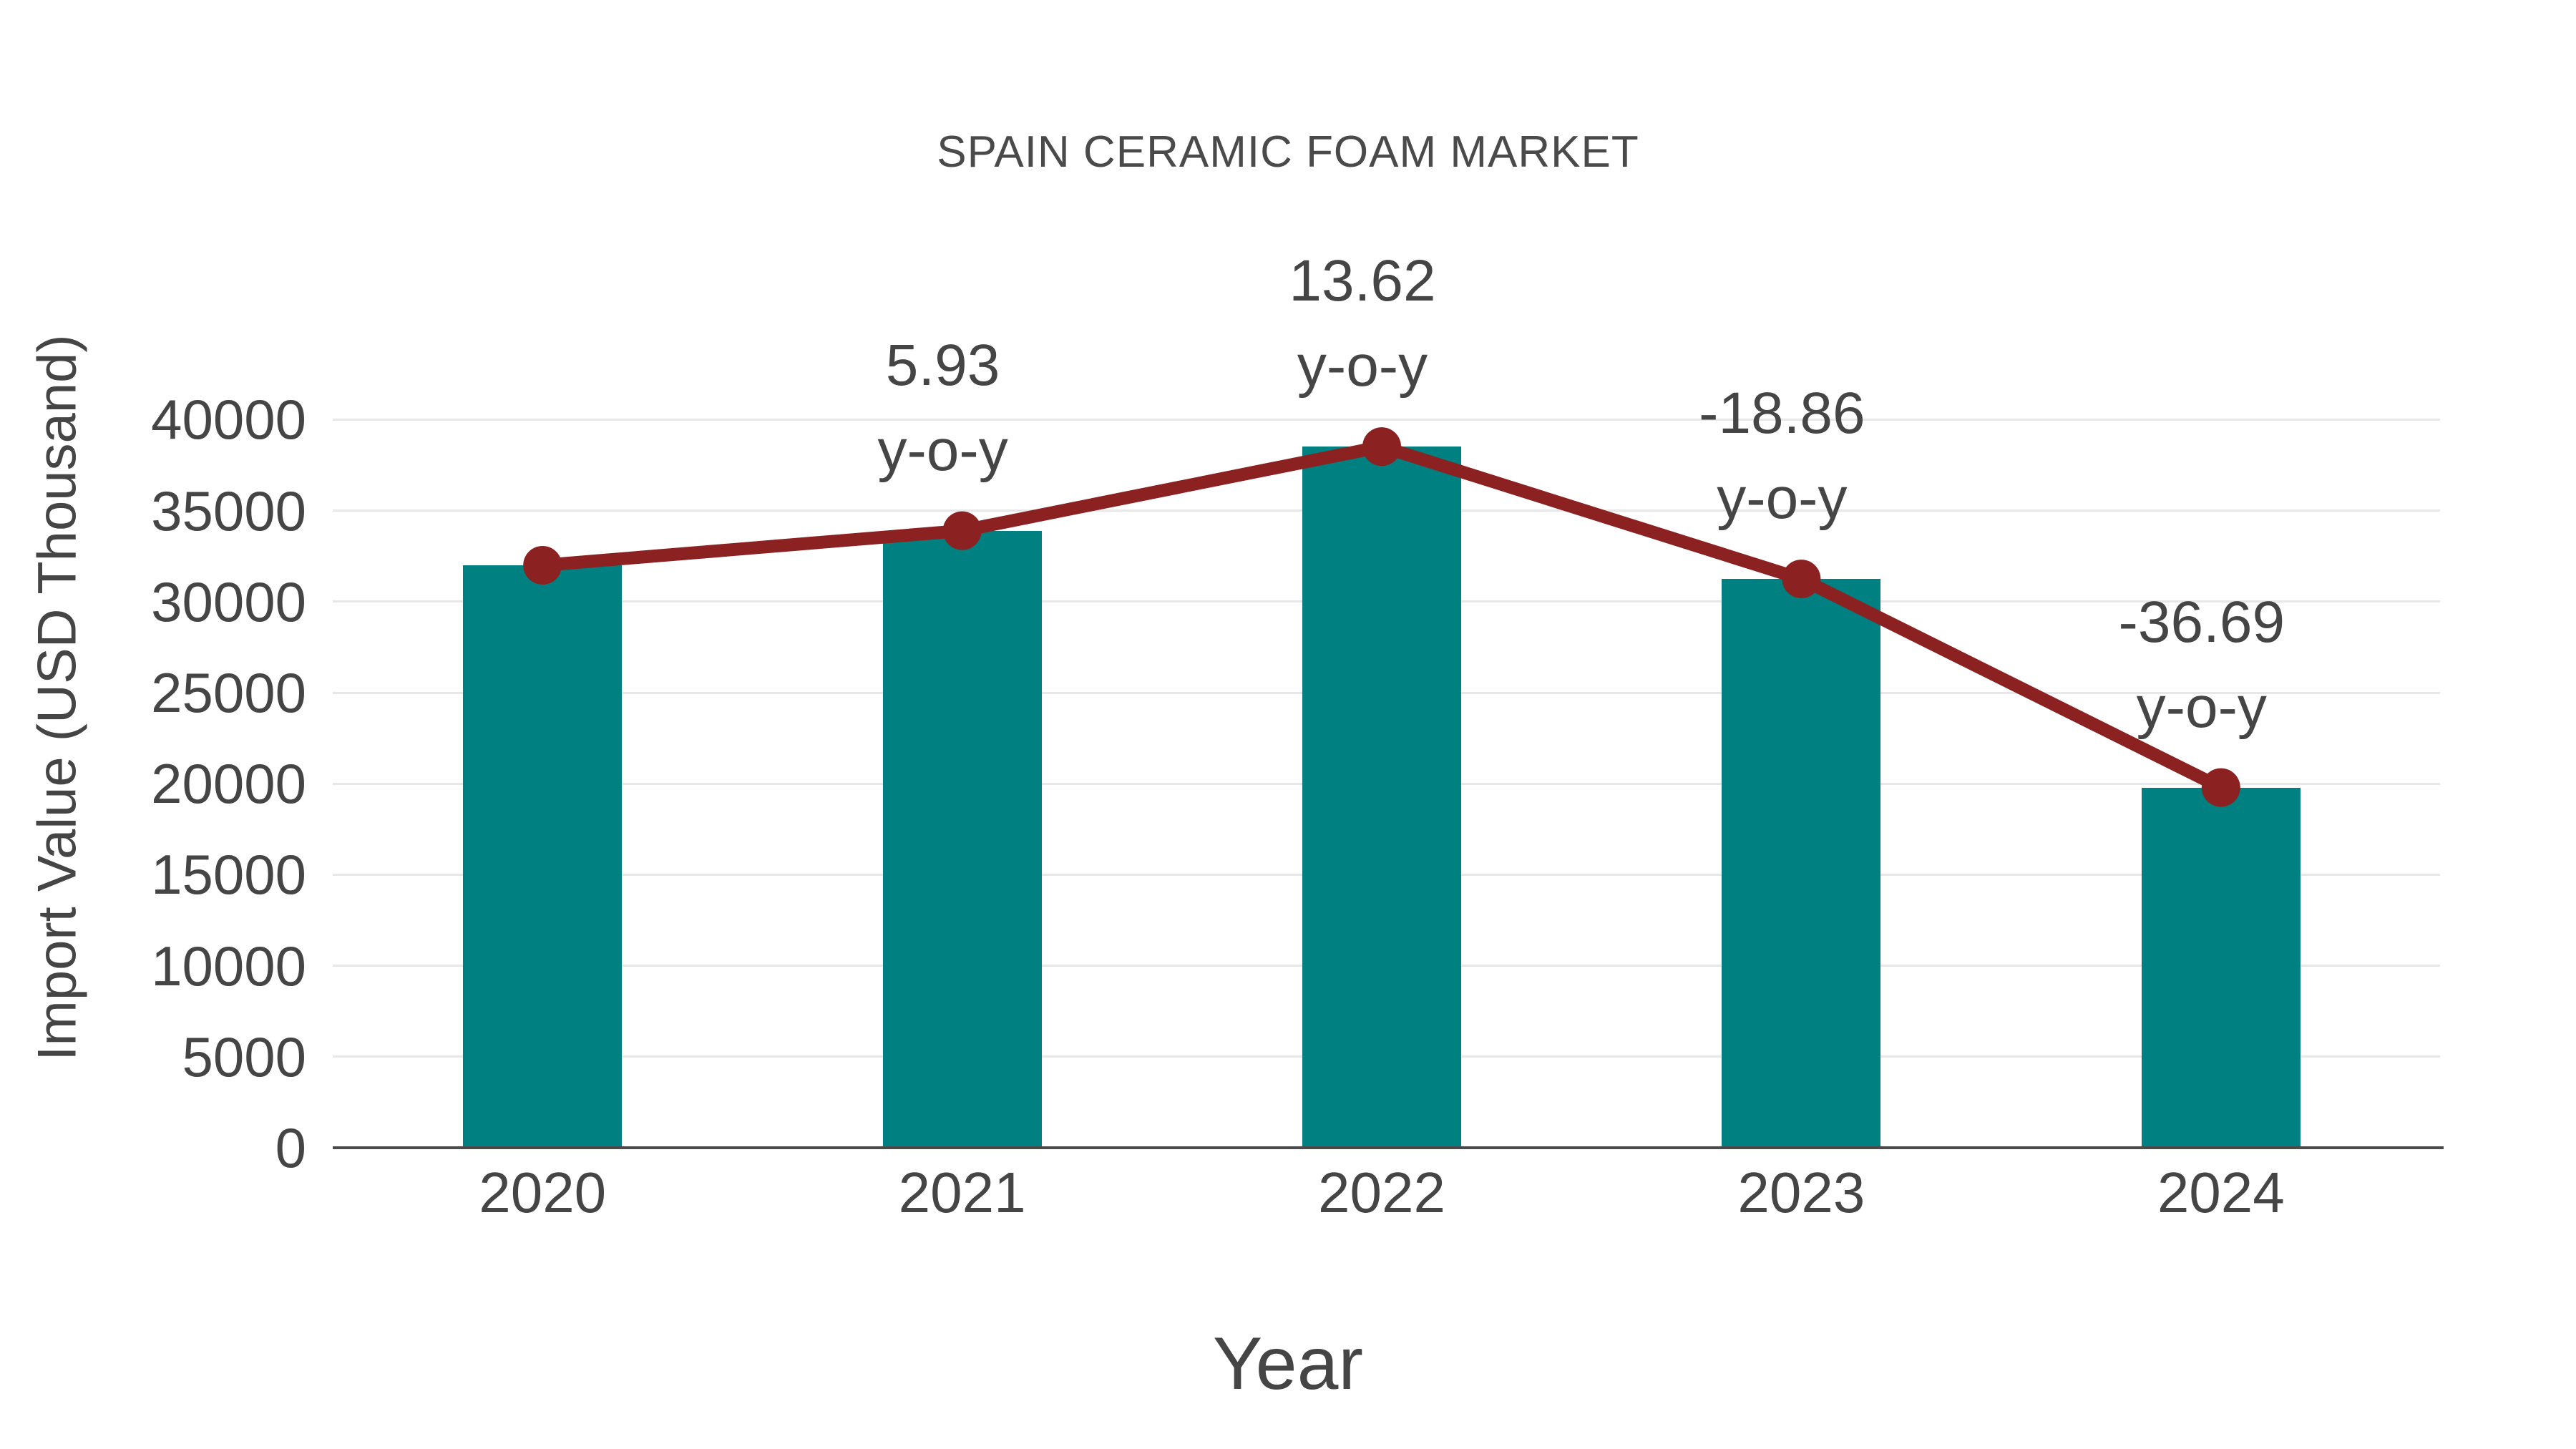  Describe the element at coordinates (1362, 323) in the screenshot. I see `annotation-2022: 13.62 y-o-y` at that location.